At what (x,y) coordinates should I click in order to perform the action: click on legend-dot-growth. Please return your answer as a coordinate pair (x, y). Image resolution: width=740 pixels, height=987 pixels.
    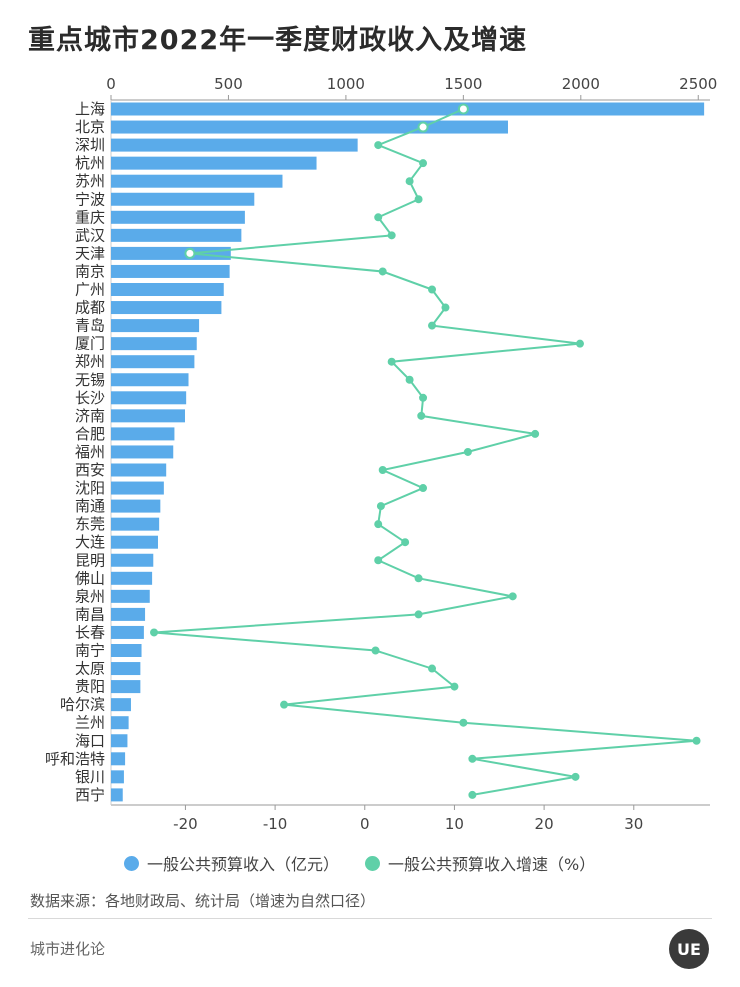
    Looking at the image, I should click on (373, 863).